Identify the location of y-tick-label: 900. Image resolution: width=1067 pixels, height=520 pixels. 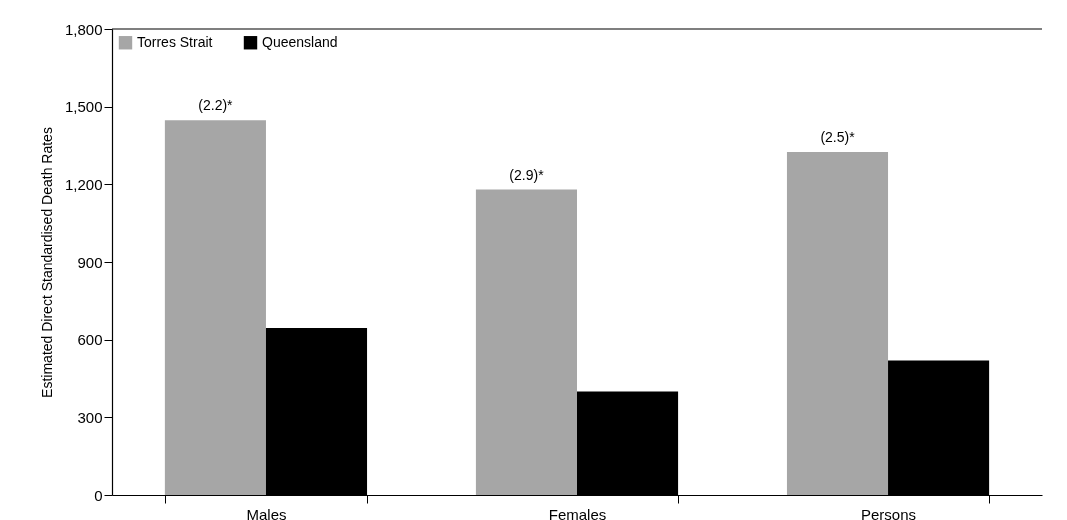
(90, 262).